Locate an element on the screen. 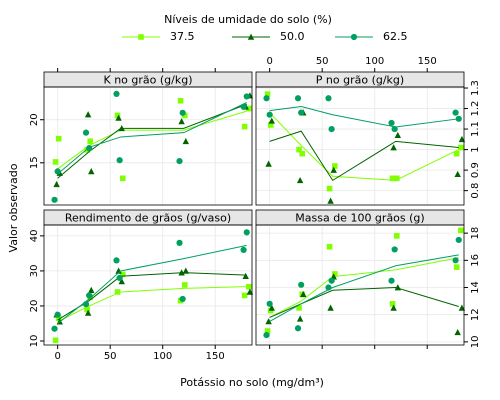 This screenshot has height=400, width=500. y-tick-label: 0.9 is located at coordinates (475, 170).